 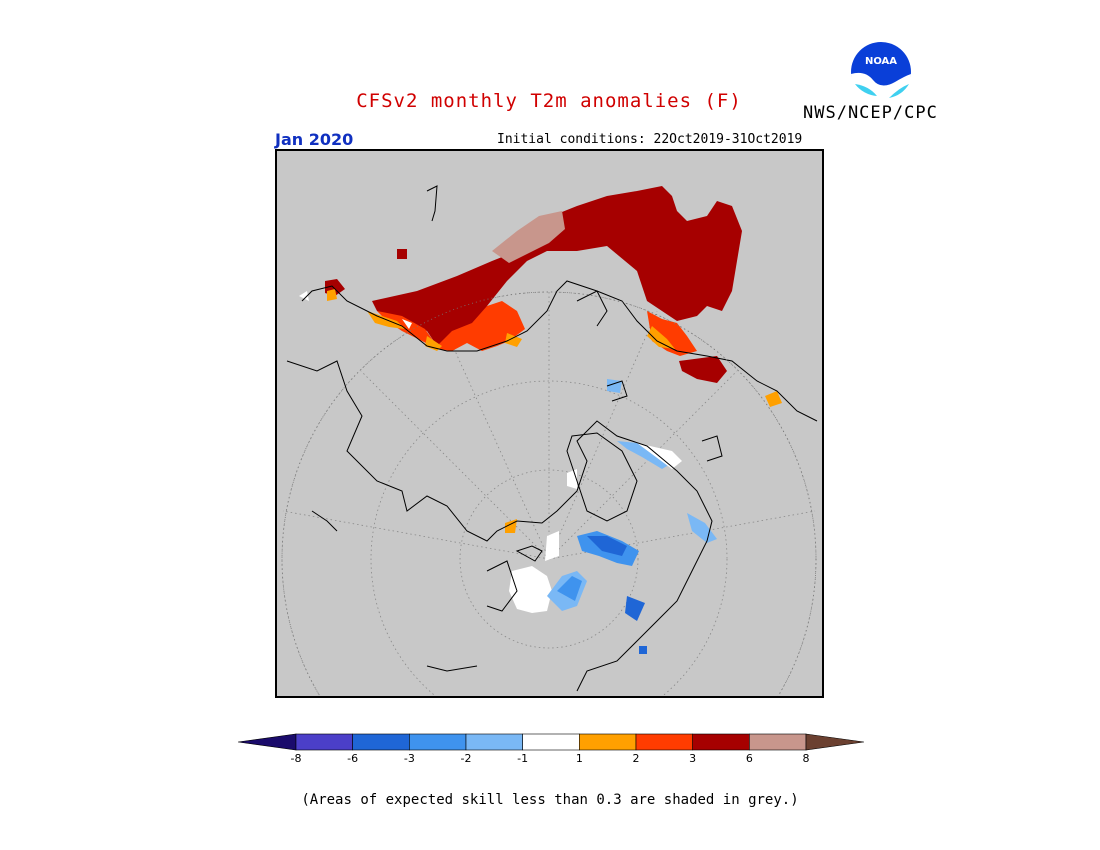 What do you see at coordinates (749, 758) in the screenshot?
I see `color-scale-tick-label: 6` at bounding box center [749, 758].